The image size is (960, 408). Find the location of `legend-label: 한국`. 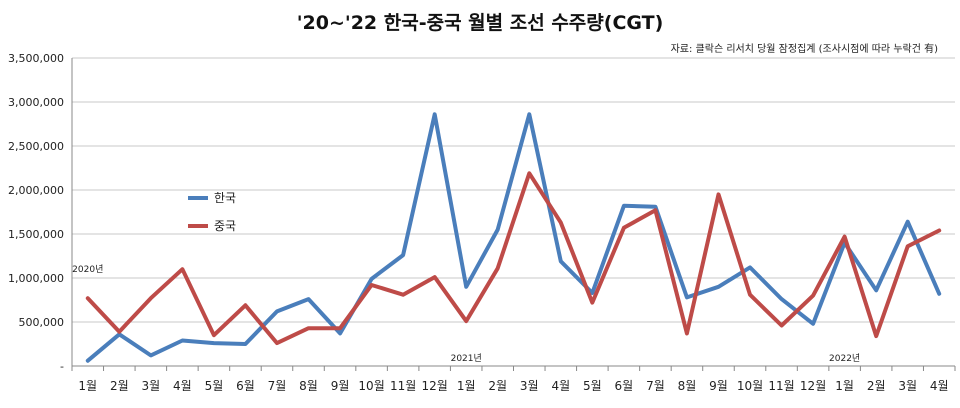

legend-label: 한국 is located at coordinates (225, 198).